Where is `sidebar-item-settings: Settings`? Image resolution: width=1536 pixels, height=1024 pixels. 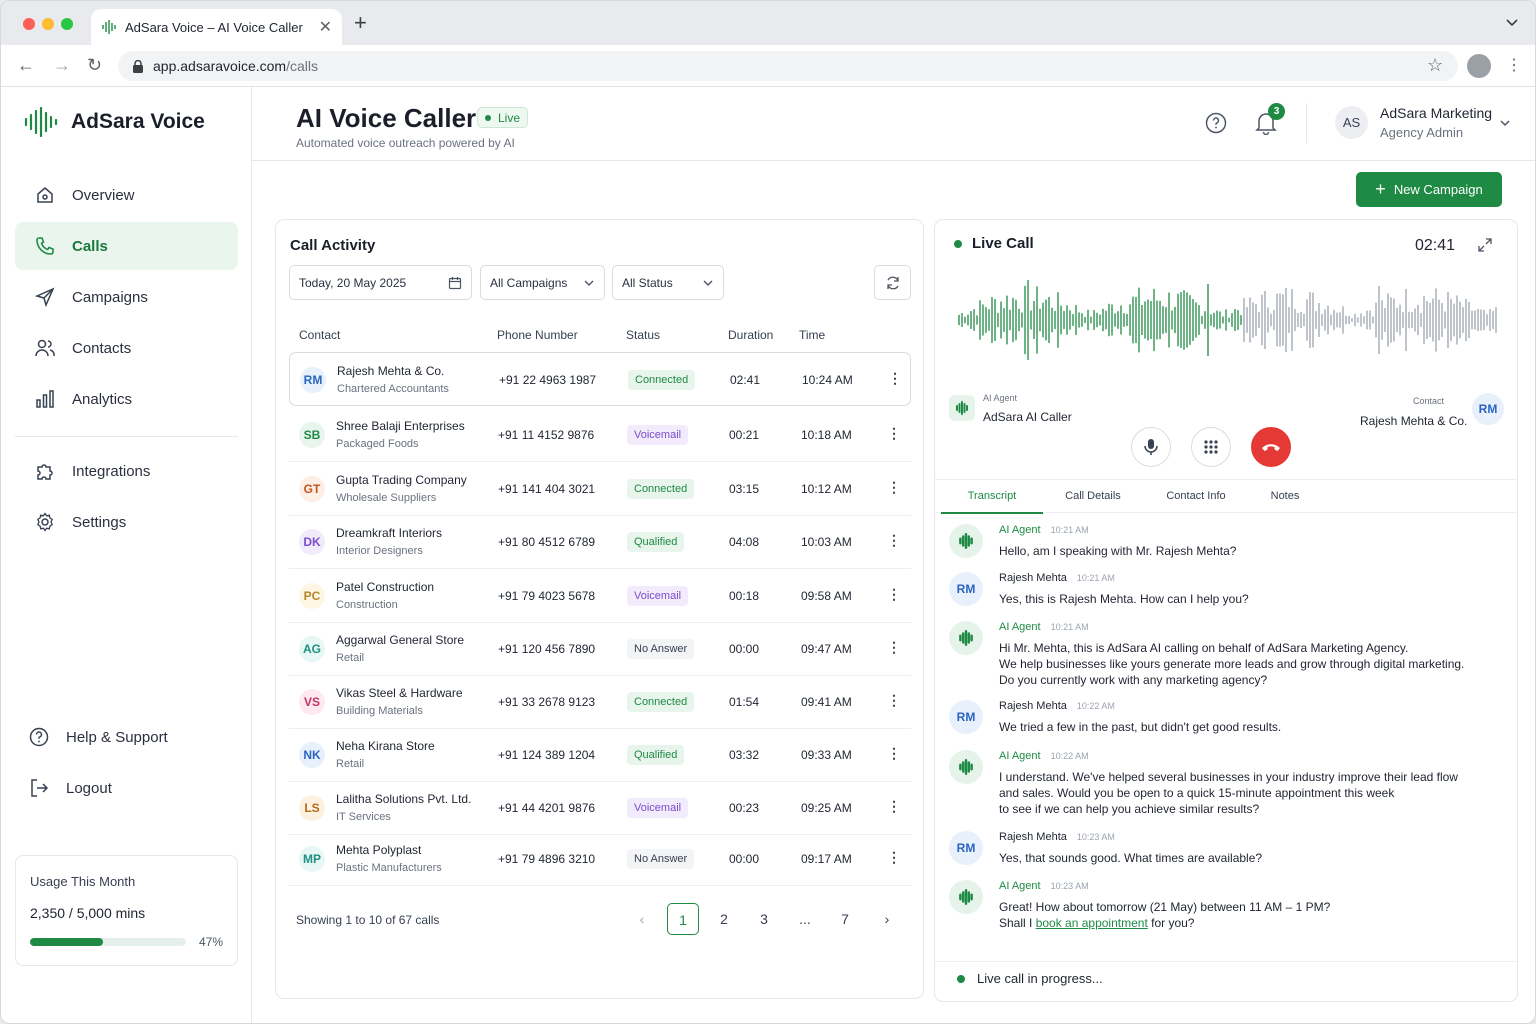
sidebar-item-settings: Settings is located at coordinates (126, 522).